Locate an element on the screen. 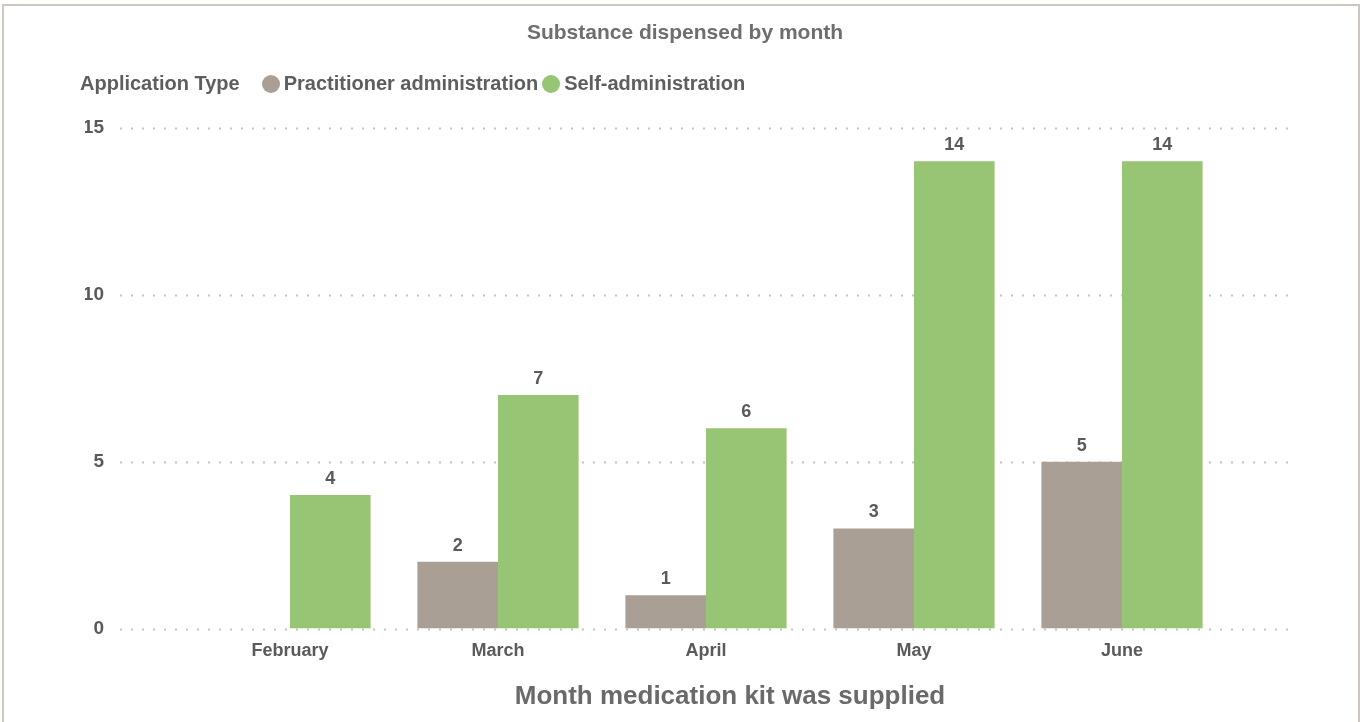  data-label: 5 is located at coordinates (1081, 444).